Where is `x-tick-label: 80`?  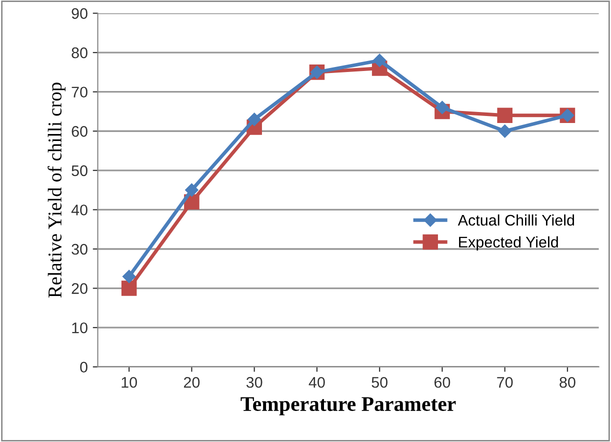
x-tick-label: 80 is located at coordinates (568, 382).